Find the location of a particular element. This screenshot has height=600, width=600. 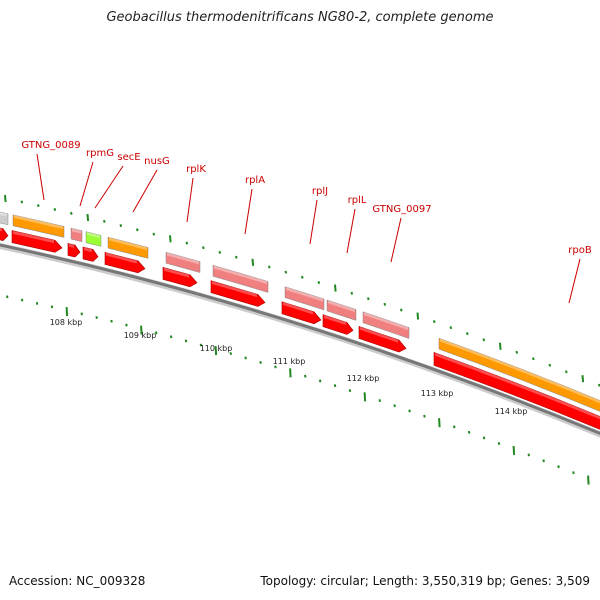

leader-line-rplK is located at coordinates (190, 200).